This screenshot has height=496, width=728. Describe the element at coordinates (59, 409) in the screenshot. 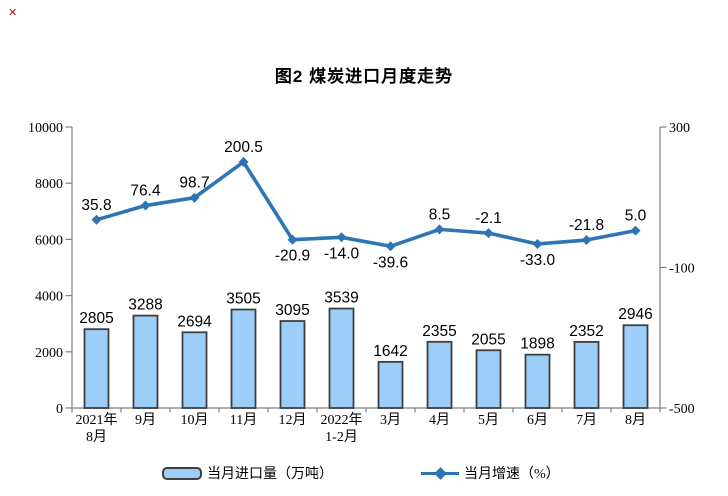

I see `svg-text: 0` at that location.